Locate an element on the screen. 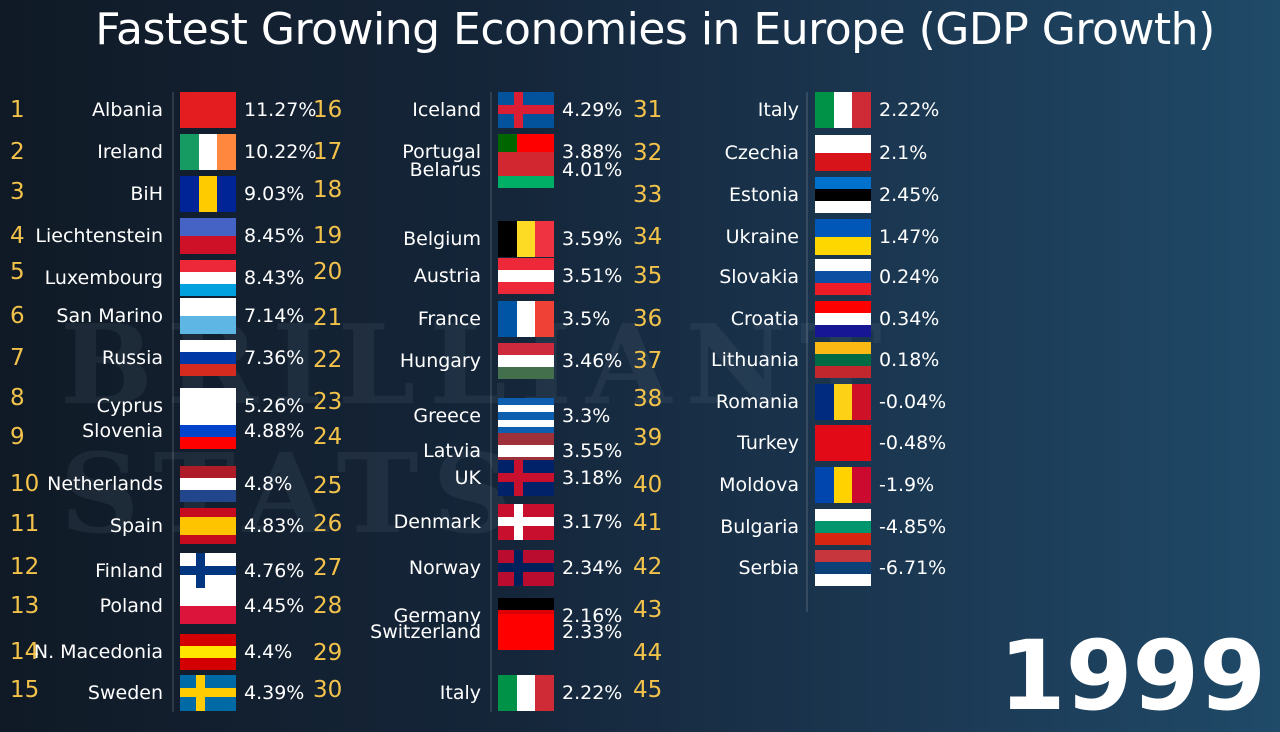 This screenshot has height=732, width=1280. rank-number: 42 is located at coordinates (648, 567).